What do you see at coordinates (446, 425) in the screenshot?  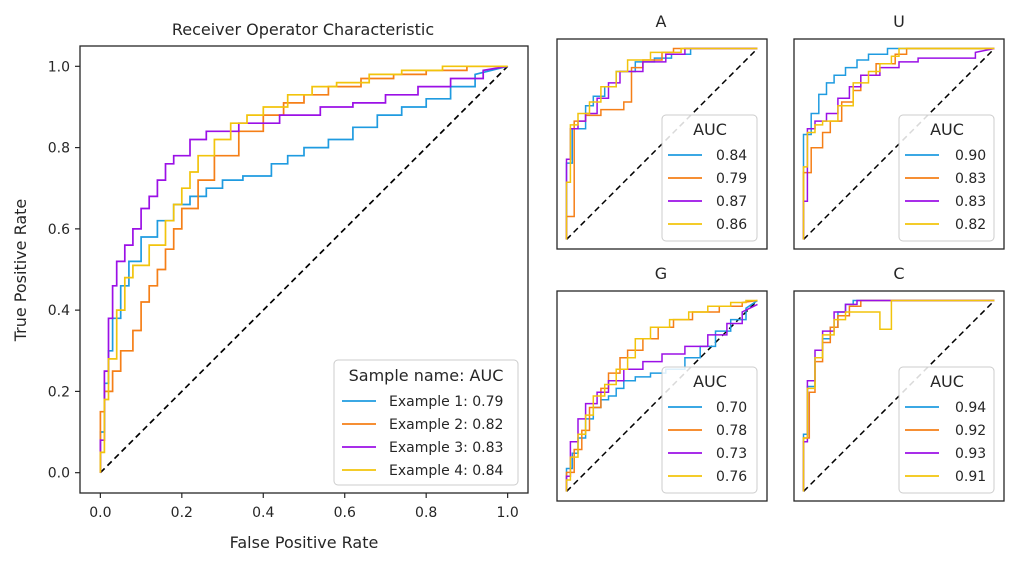 I see `main-legend-entry-2: Example 2: 0.82` at bounding box center [446, 425].